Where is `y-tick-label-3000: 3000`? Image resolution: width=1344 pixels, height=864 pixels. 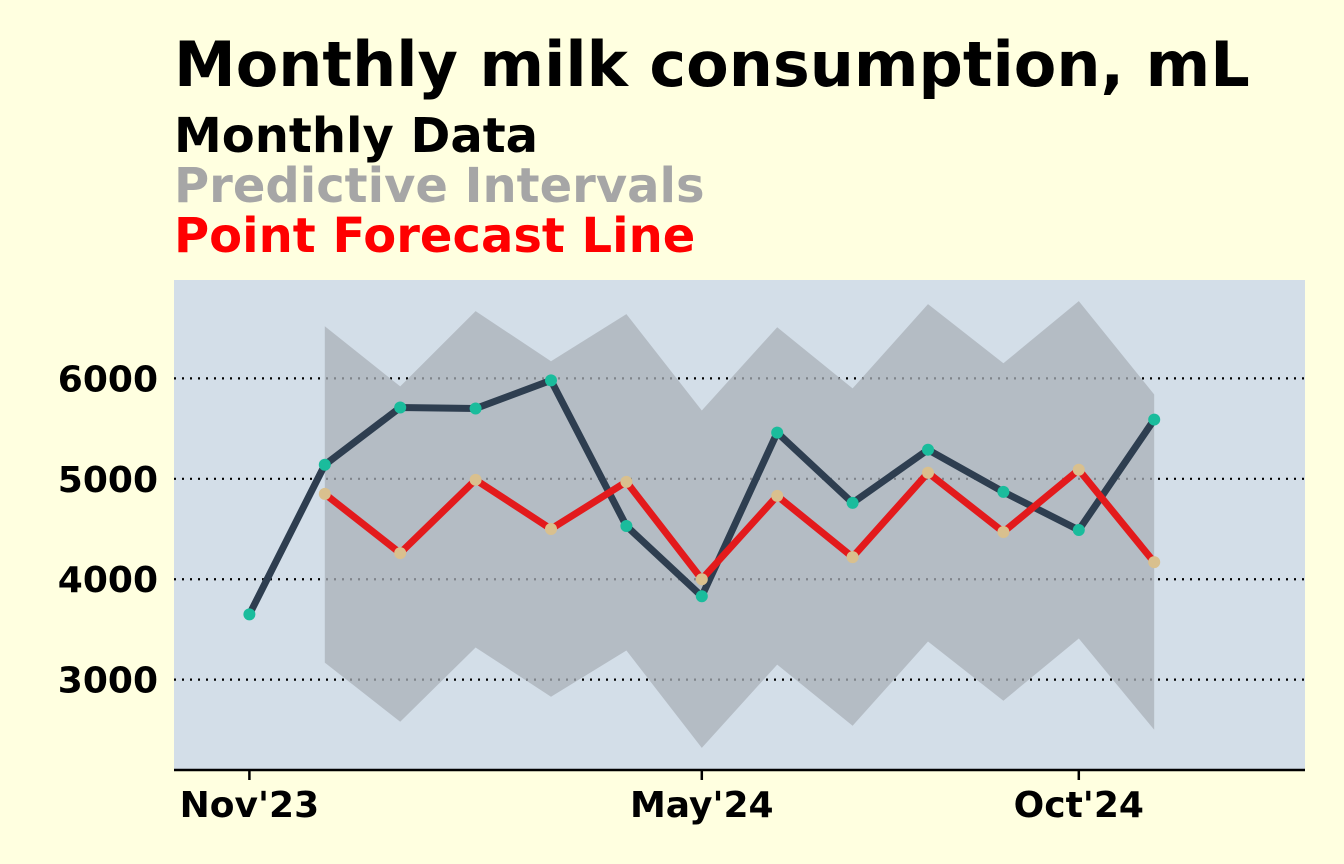
y-tick-label-3000: 3000 is located at coordinates (108, 681).